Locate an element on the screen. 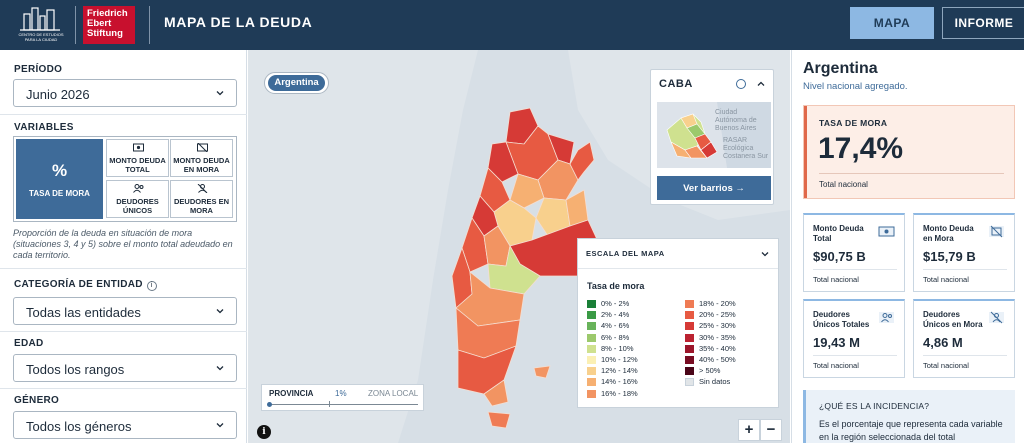 This screenshot has height=443, width=1024. slider-value: 1% is located at coordinates (341, 393).